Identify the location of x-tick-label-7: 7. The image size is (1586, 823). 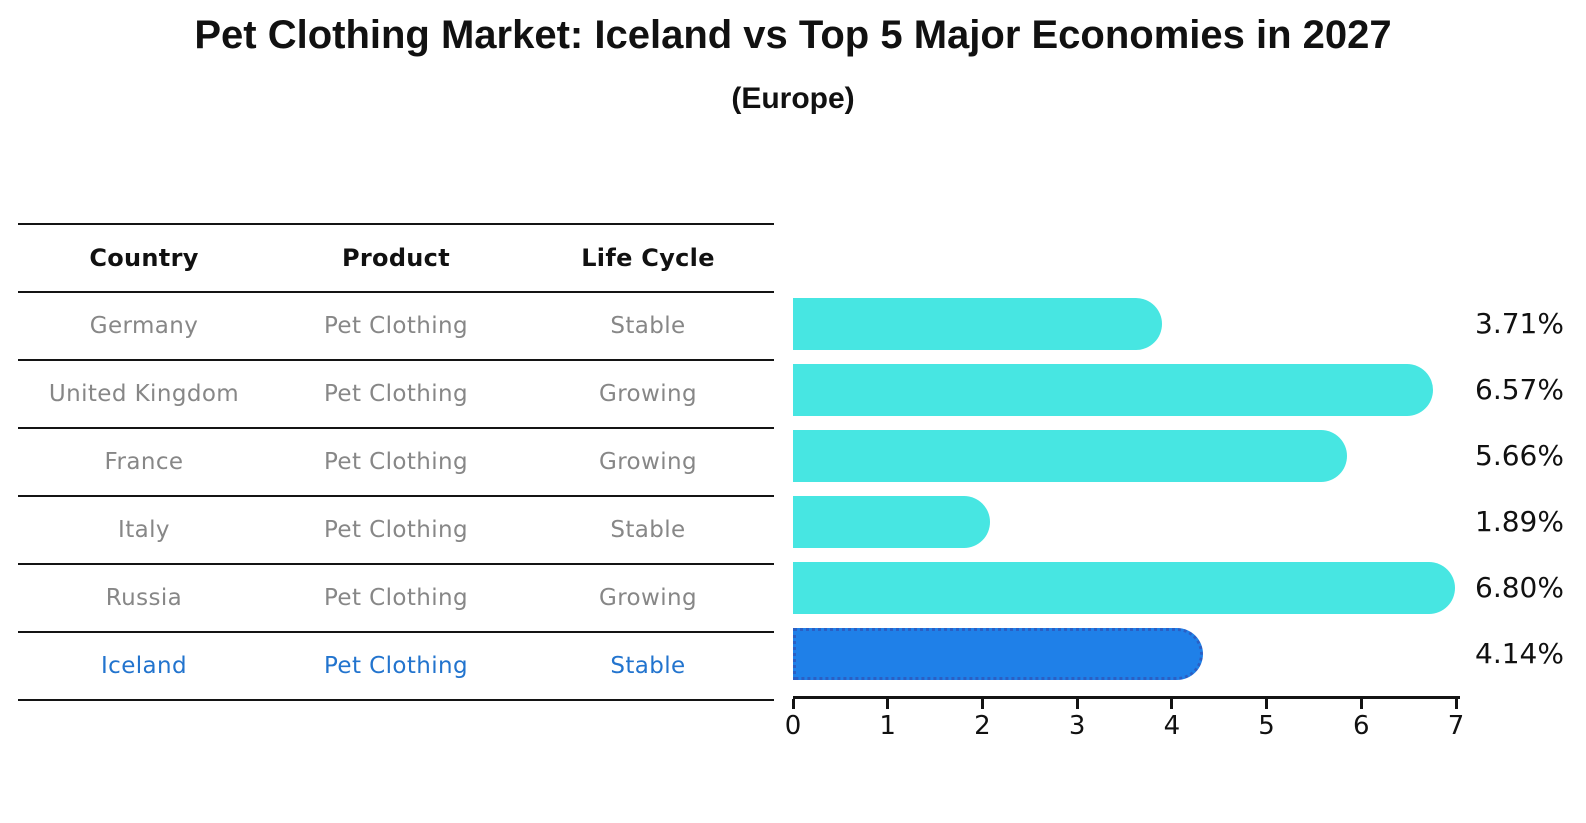
(1456, 726).